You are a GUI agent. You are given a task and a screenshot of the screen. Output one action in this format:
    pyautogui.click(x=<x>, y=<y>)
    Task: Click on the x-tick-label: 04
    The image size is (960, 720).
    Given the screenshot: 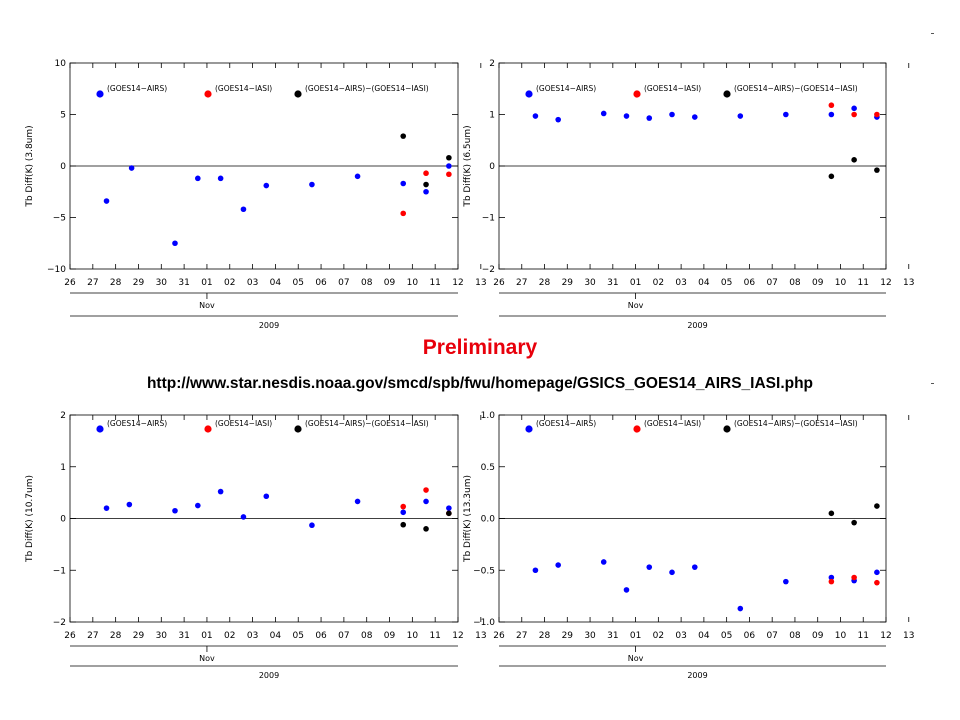 What is the action you would take?
    pyautogui.click(x=704, y=283)
    